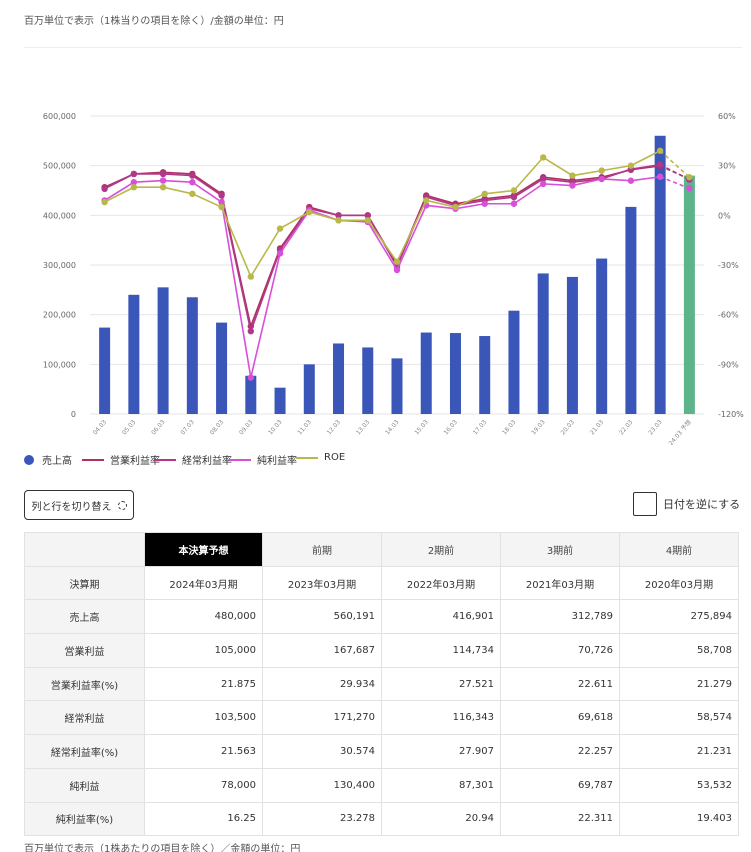 This screenshot has width=751, height=852. What do you see at coordinates (441, 549) in the screenshot?
I see `column-header: 2期前` at bounding box center [441, 549].